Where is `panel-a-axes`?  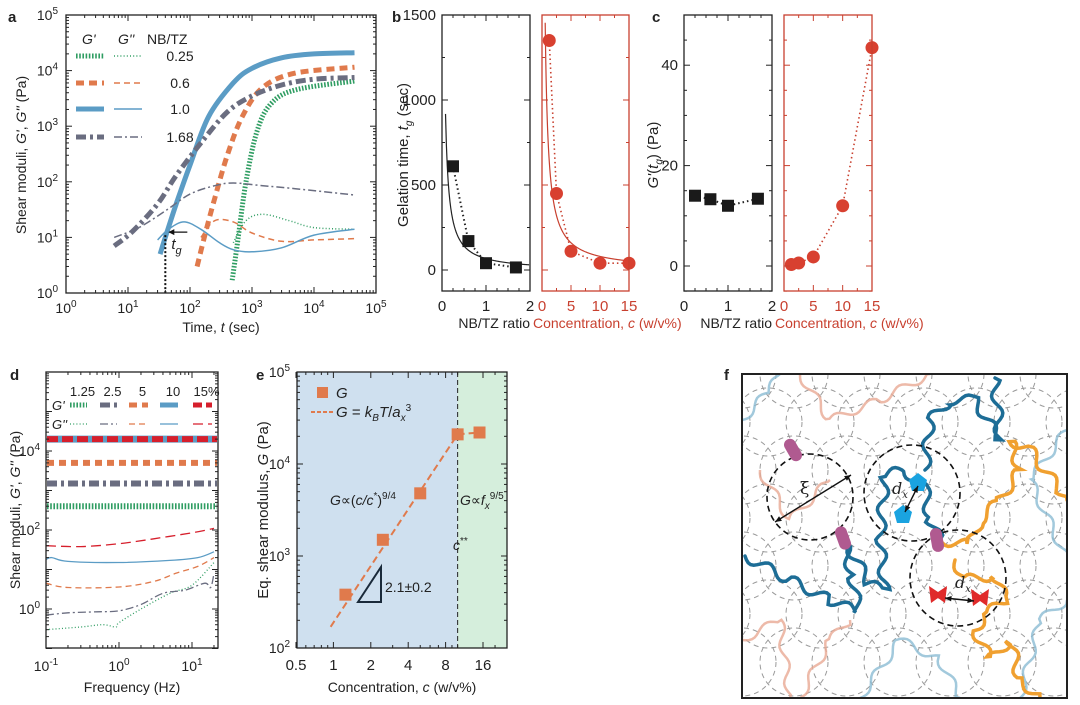 panel-a-axes is located at coordinates (221, 154).